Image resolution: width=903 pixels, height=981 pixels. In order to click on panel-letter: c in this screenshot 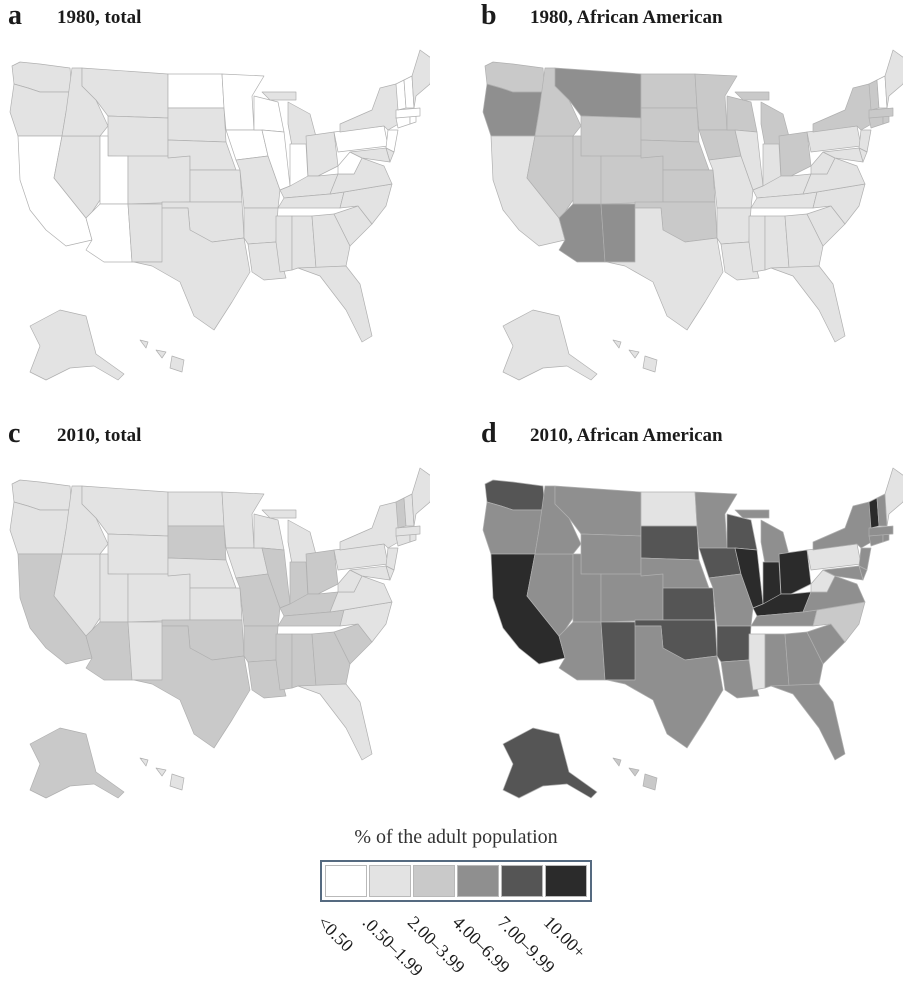, I will do `click(14, 433)`.